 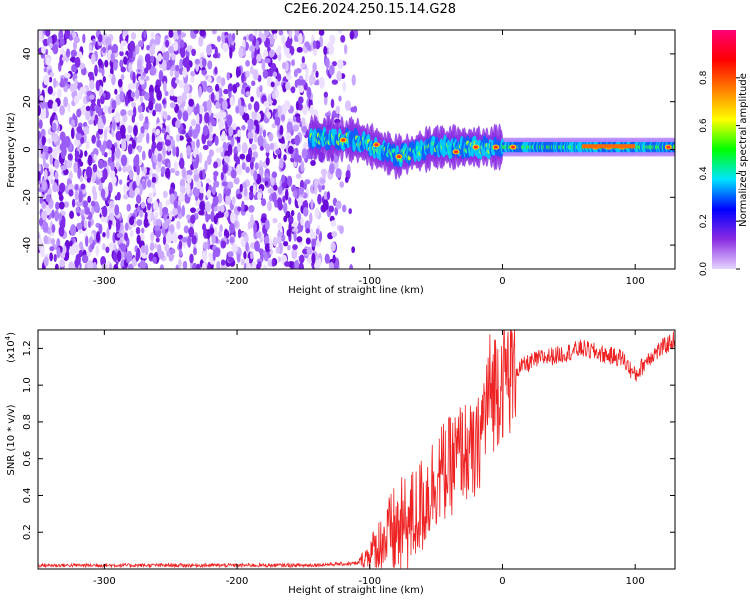 I want to click on spectrogram-x-tick: -100, so click(x=369, y=158).